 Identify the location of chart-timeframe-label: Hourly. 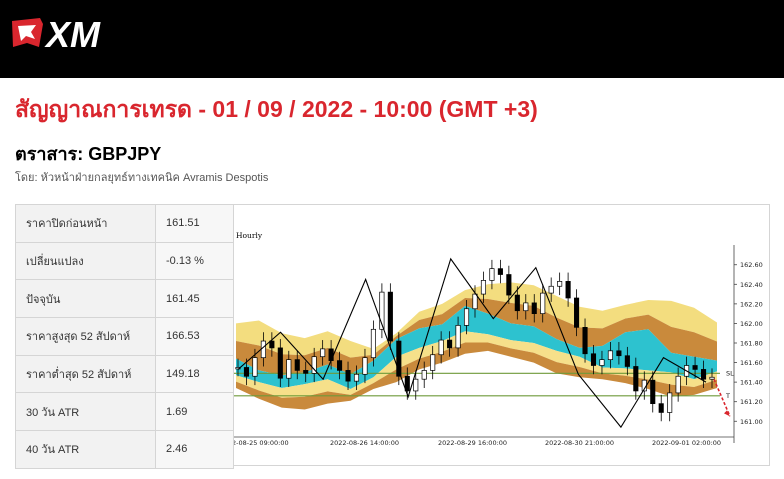
(249, 235).